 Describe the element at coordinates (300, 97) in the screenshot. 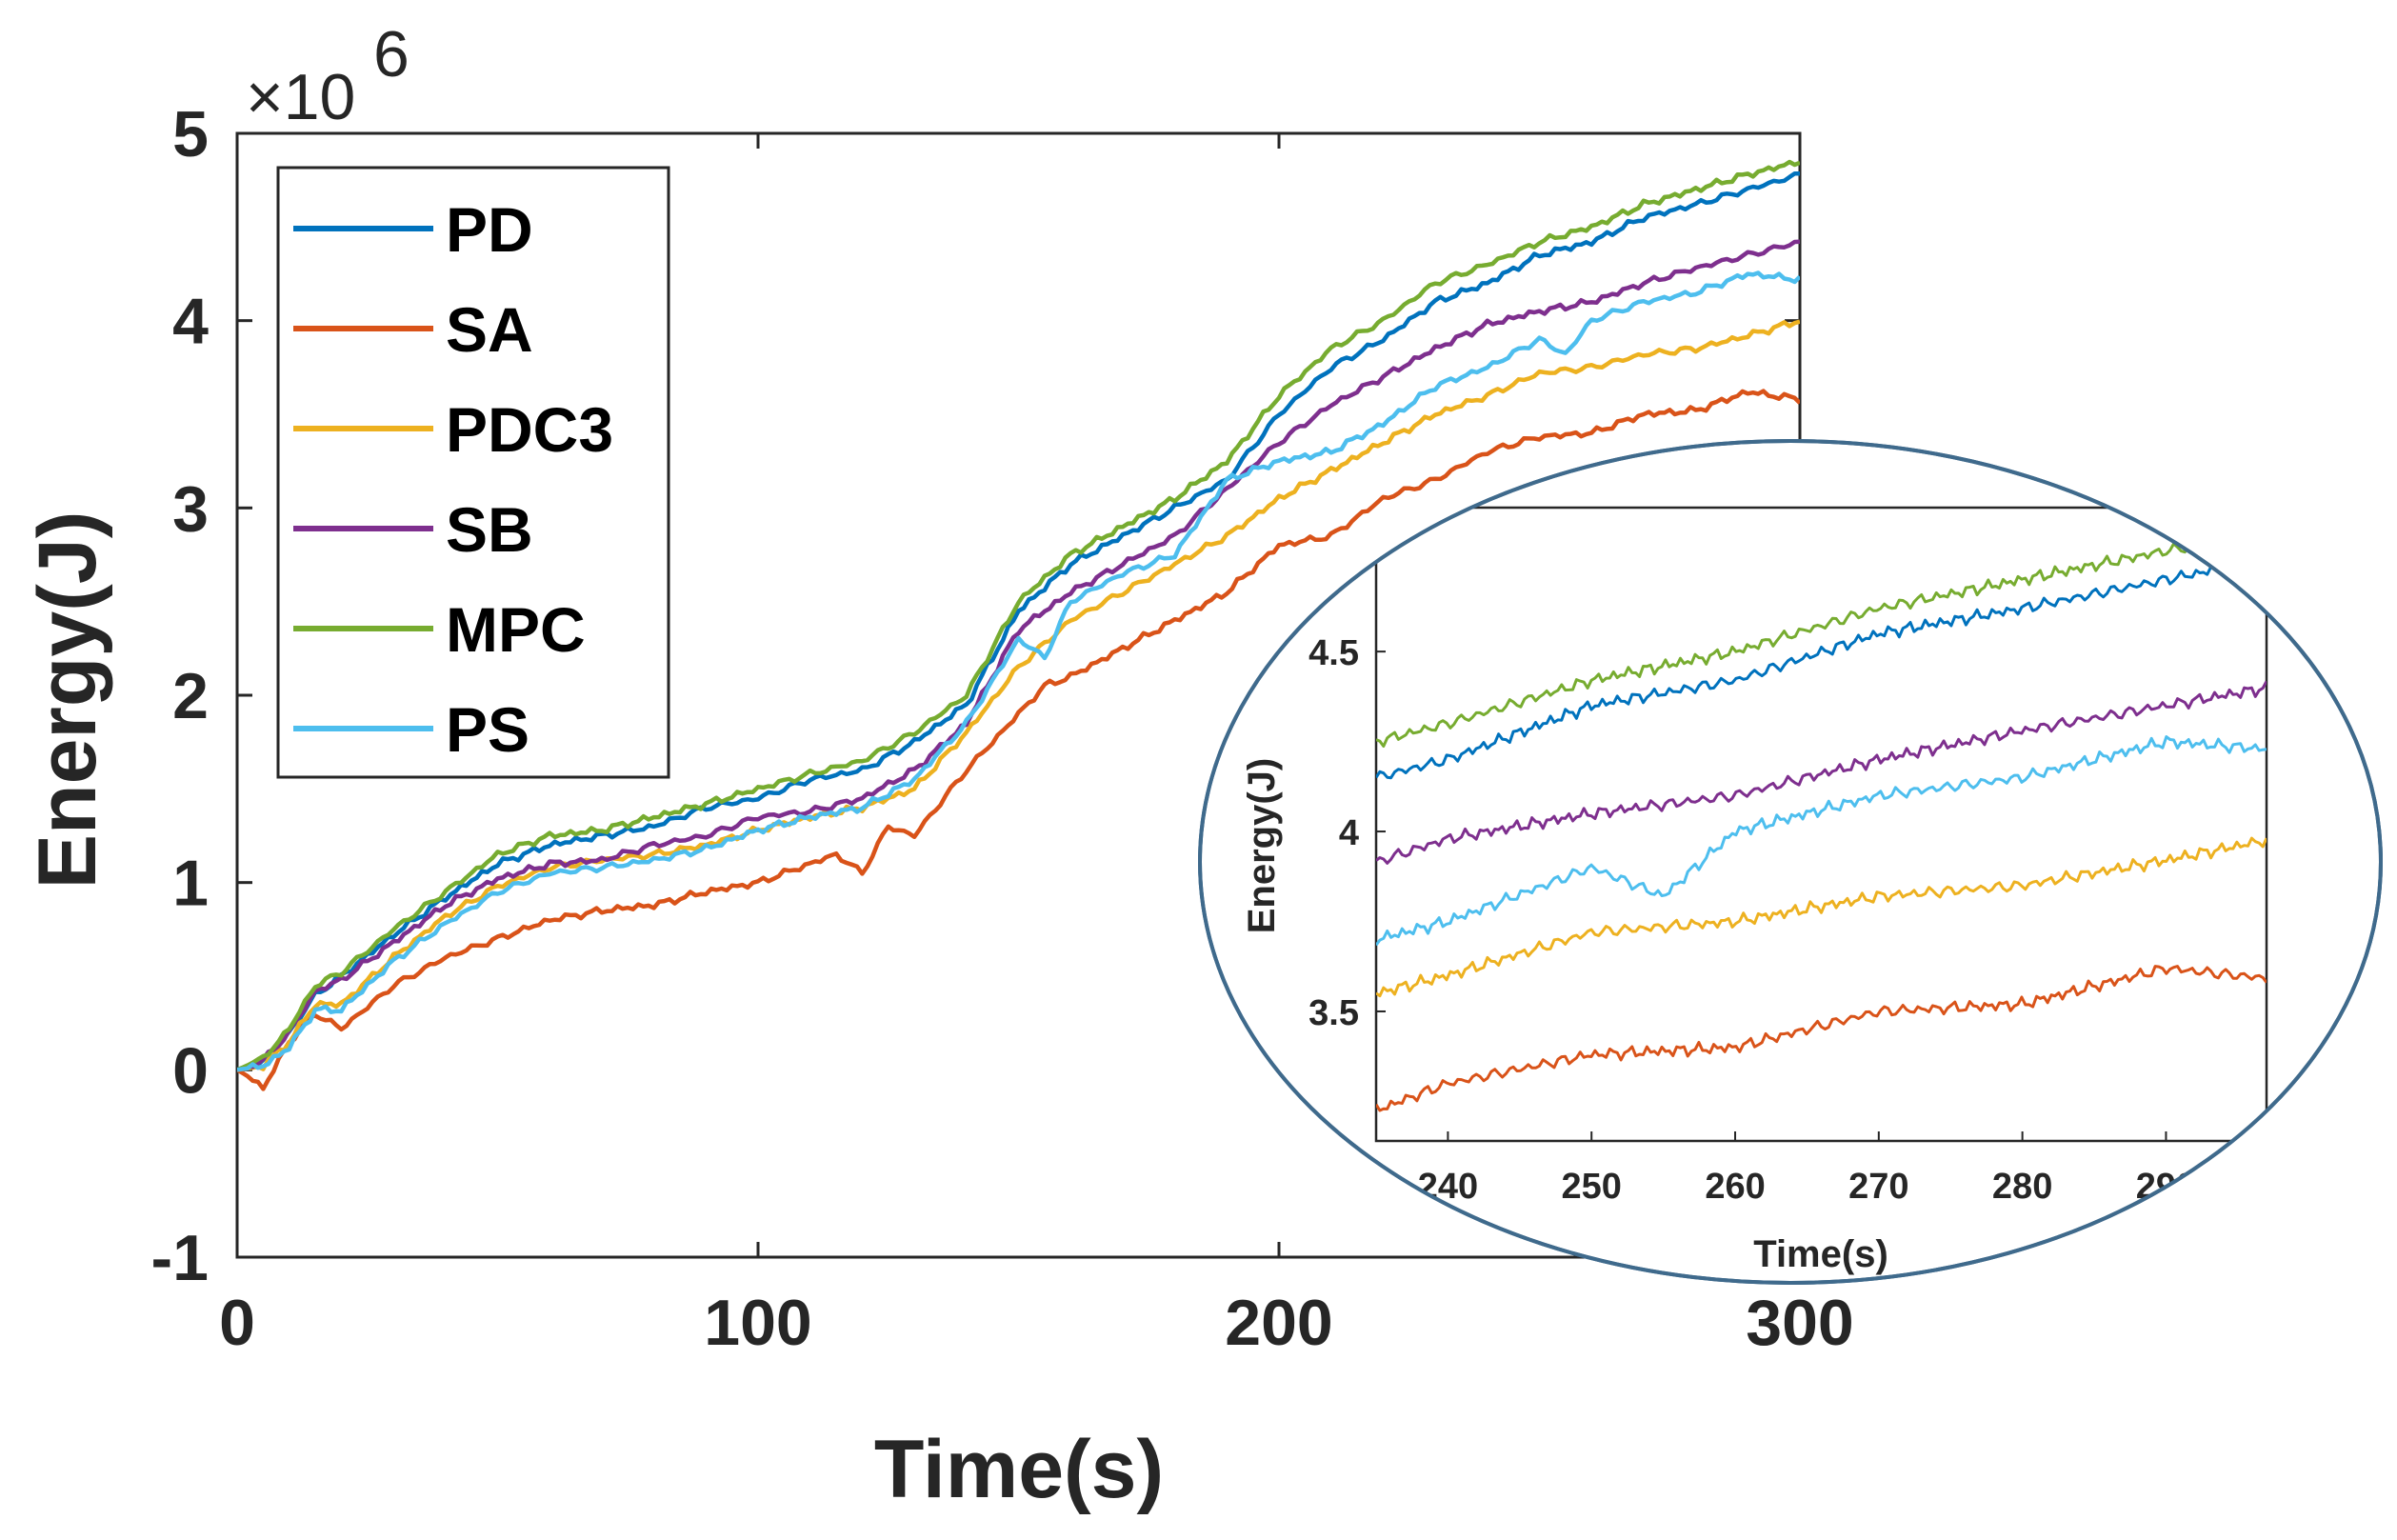

I see `y-exponent-label: ×10` at that location.